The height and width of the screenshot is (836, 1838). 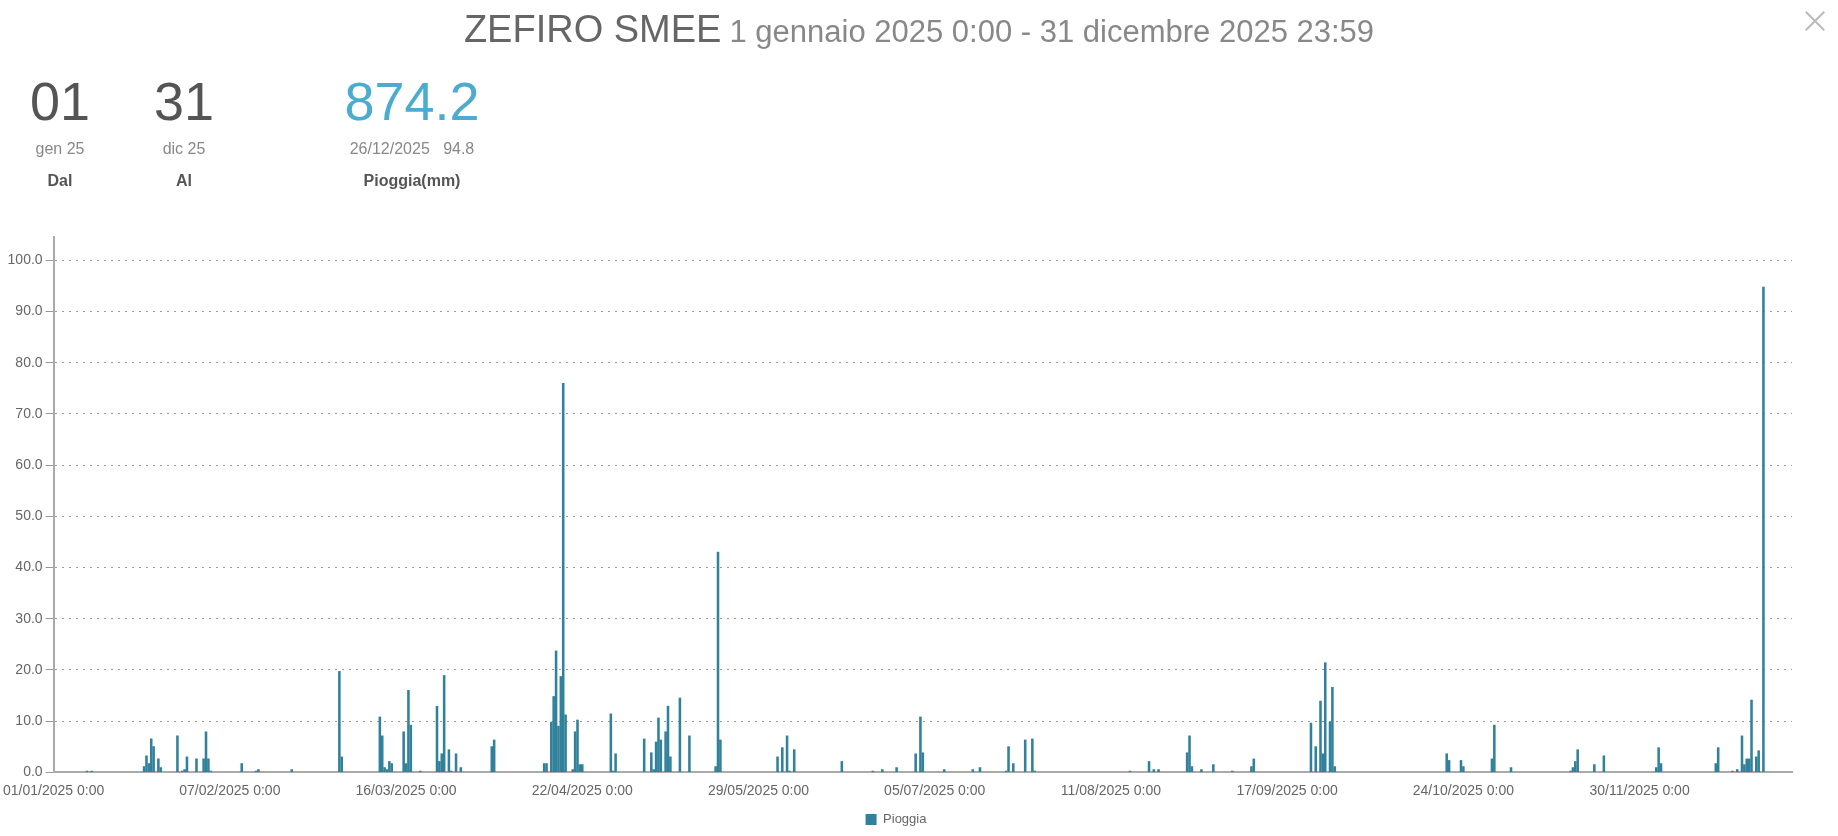 What do you see at coordinates (412, 149) in the screenshot?
I see `text: 26/12/2025 94.8` at bounding box center [412, 149].